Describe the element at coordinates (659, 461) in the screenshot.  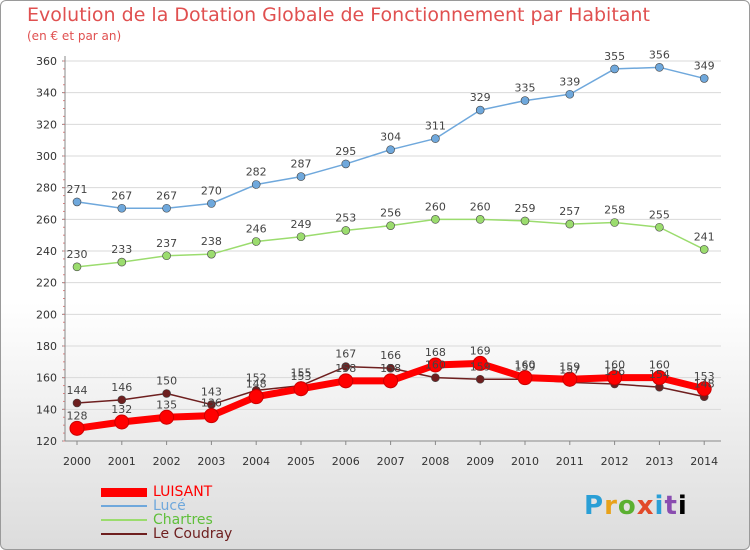
I see `x-tick-label: 2013` at that location.